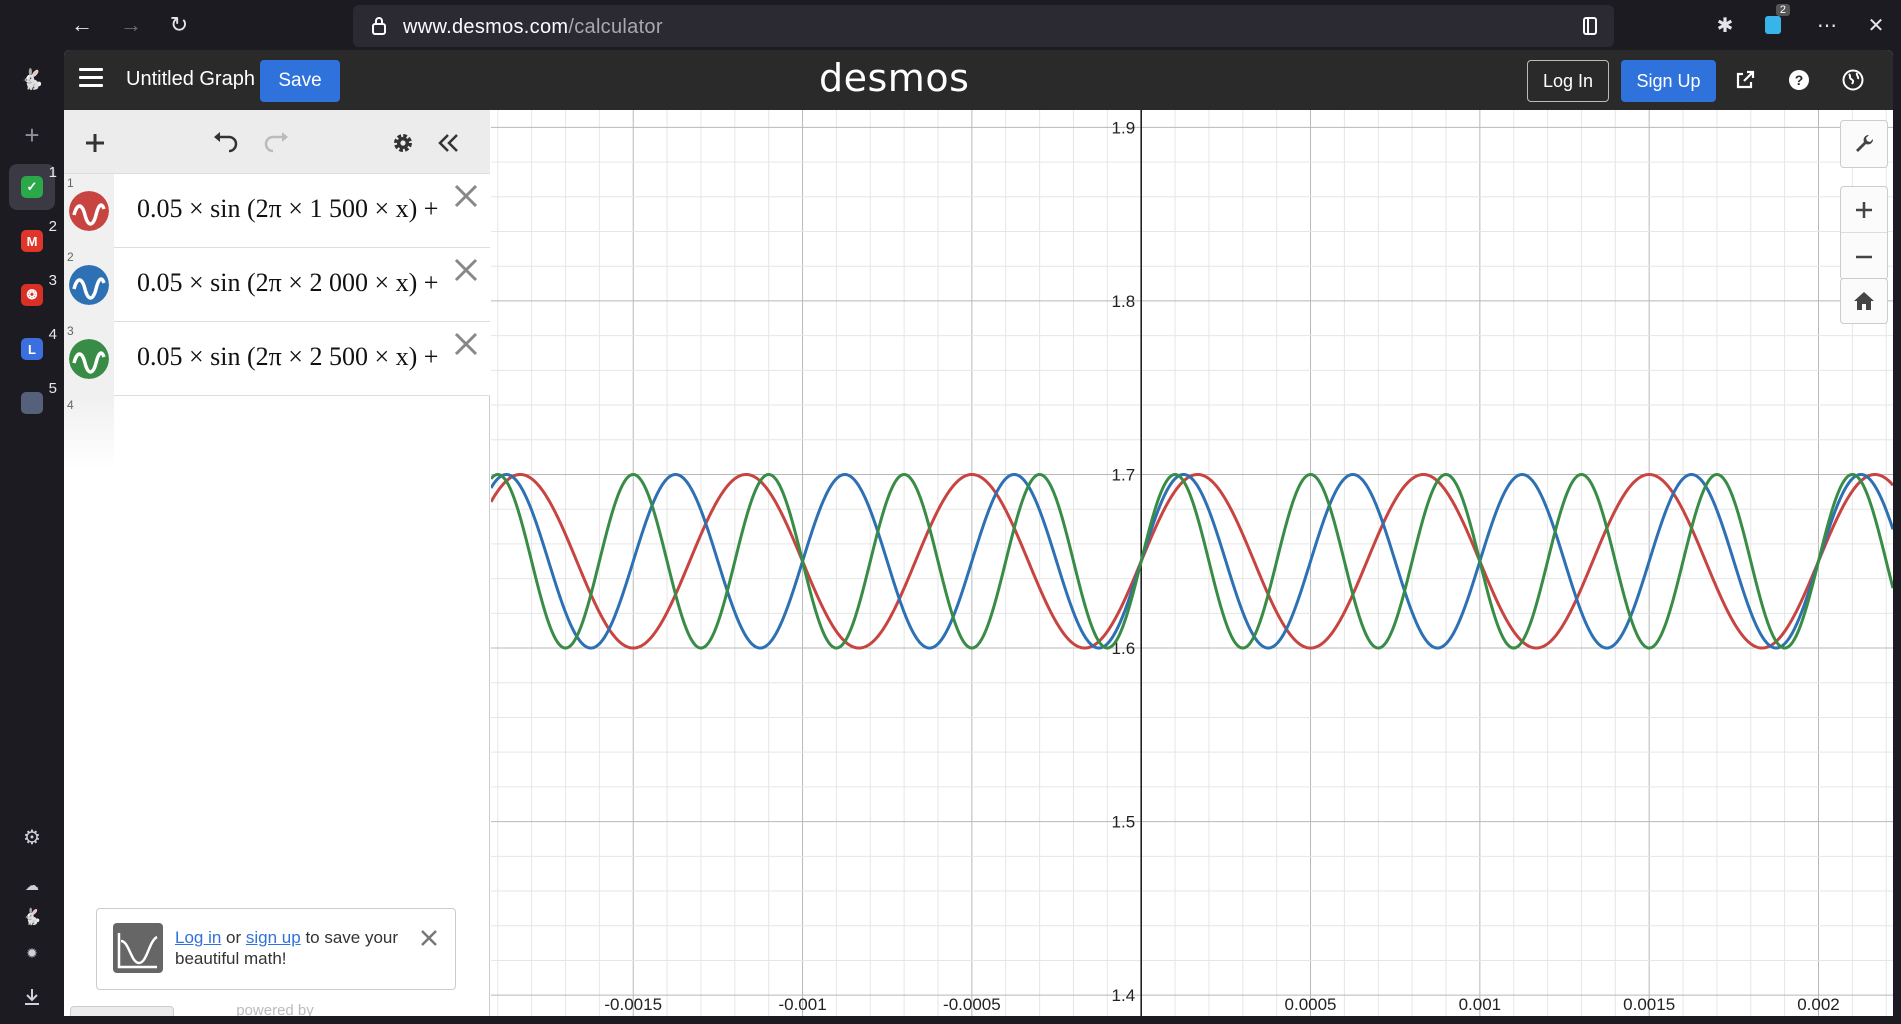 This screenshot has height=1024, width=1901. I want to click on extension-badge: 2, so click(1782, 10).